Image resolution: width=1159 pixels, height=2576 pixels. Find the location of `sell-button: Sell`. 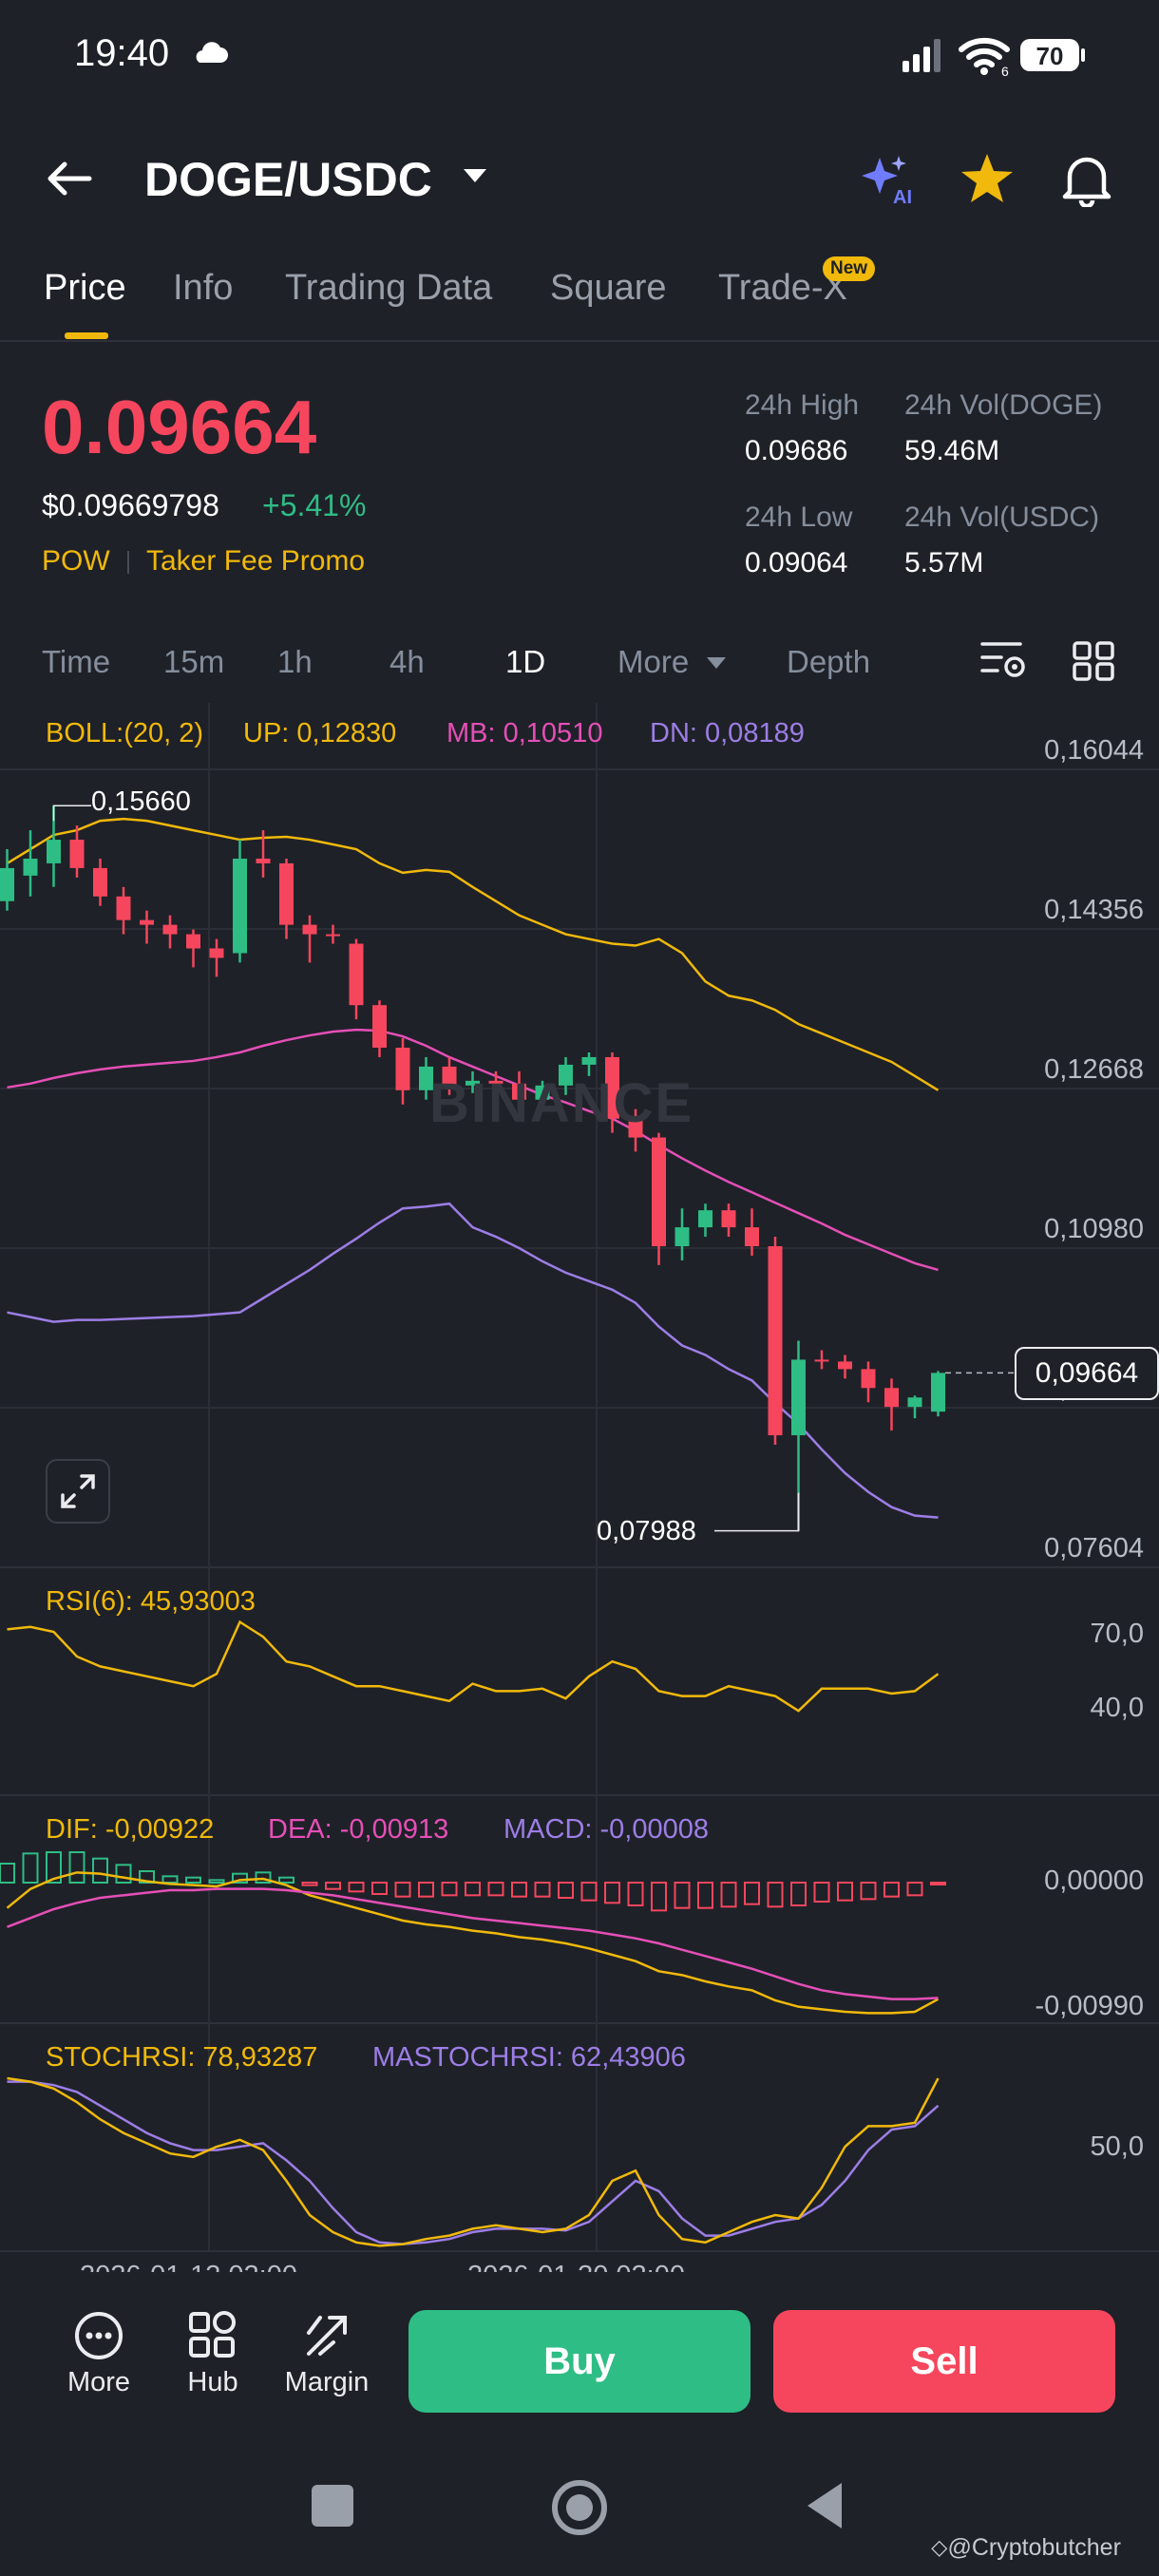

sell-button: Sell is located at coordinates (944, 2361).